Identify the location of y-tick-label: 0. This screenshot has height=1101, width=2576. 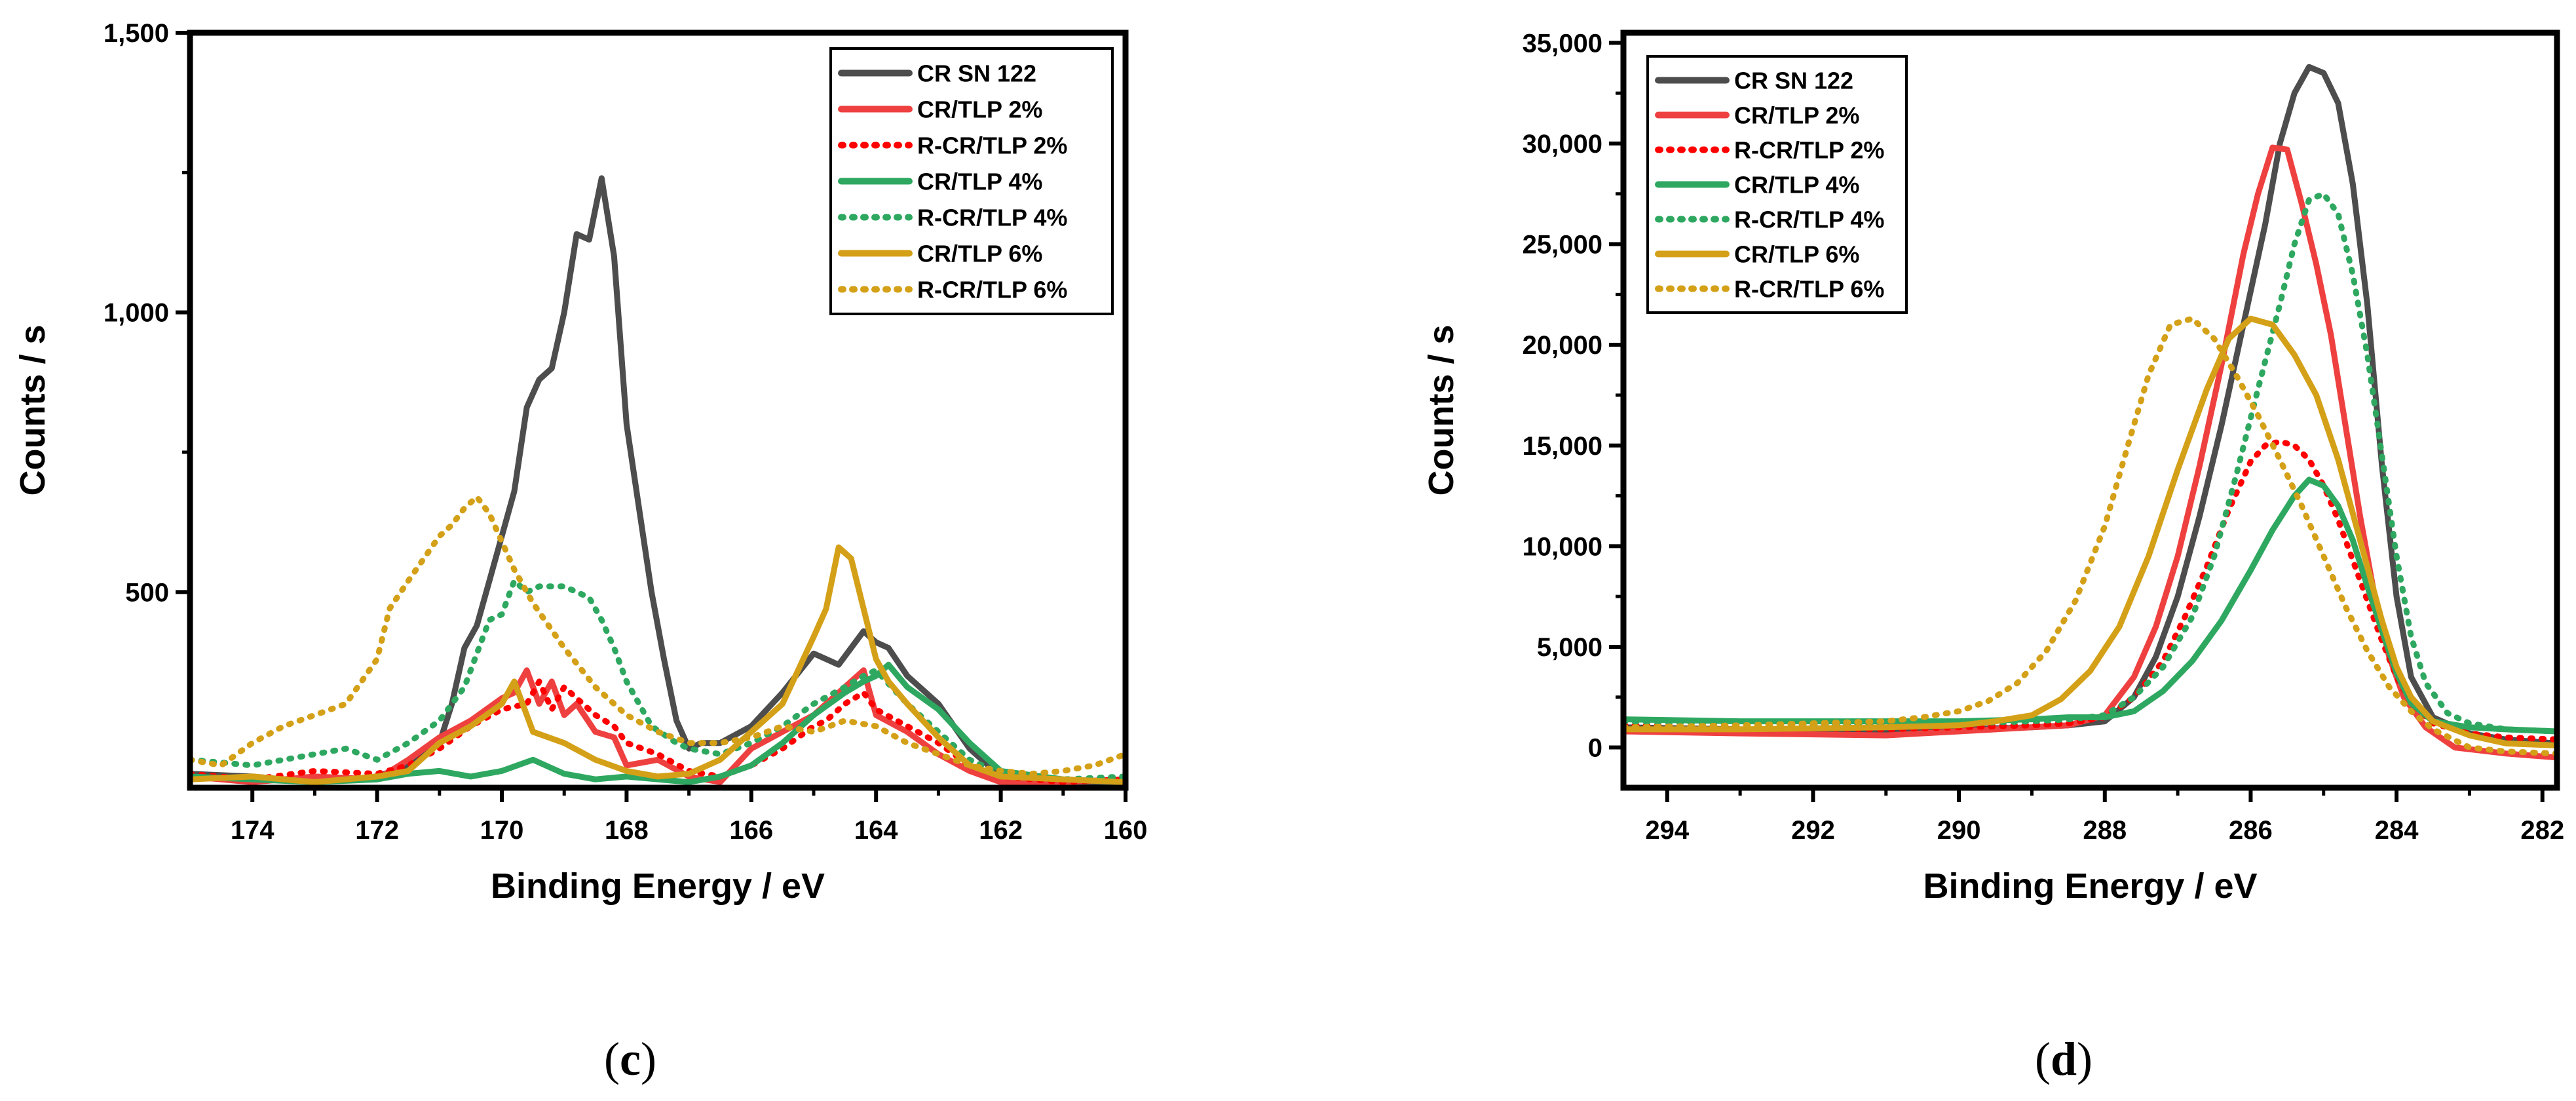
(1595, 748).